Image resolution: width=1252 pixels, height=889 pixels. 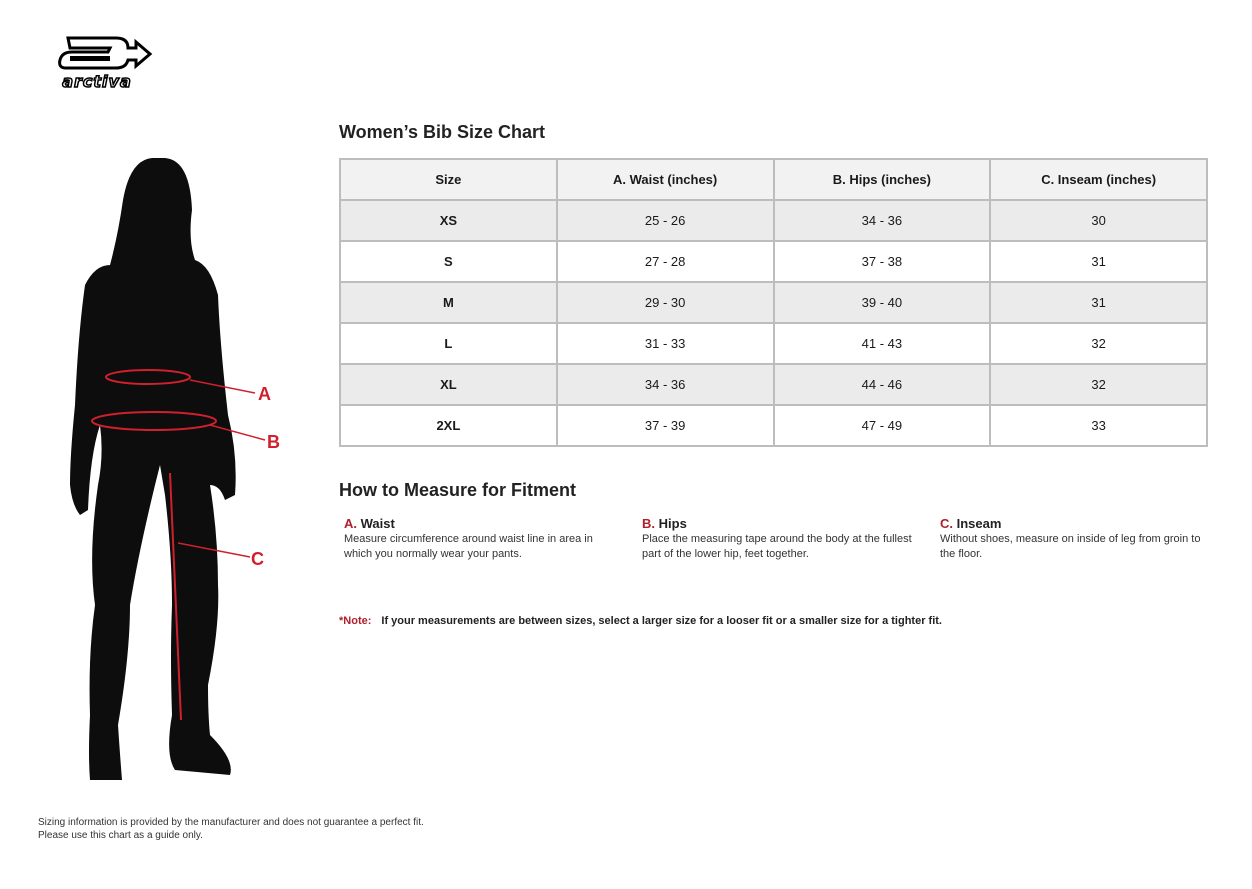 What do you see at coordinates (458, 490) in the screenshot?
I see `measure-title: How to Measure for Fitment` at bounding box center [458, 490].